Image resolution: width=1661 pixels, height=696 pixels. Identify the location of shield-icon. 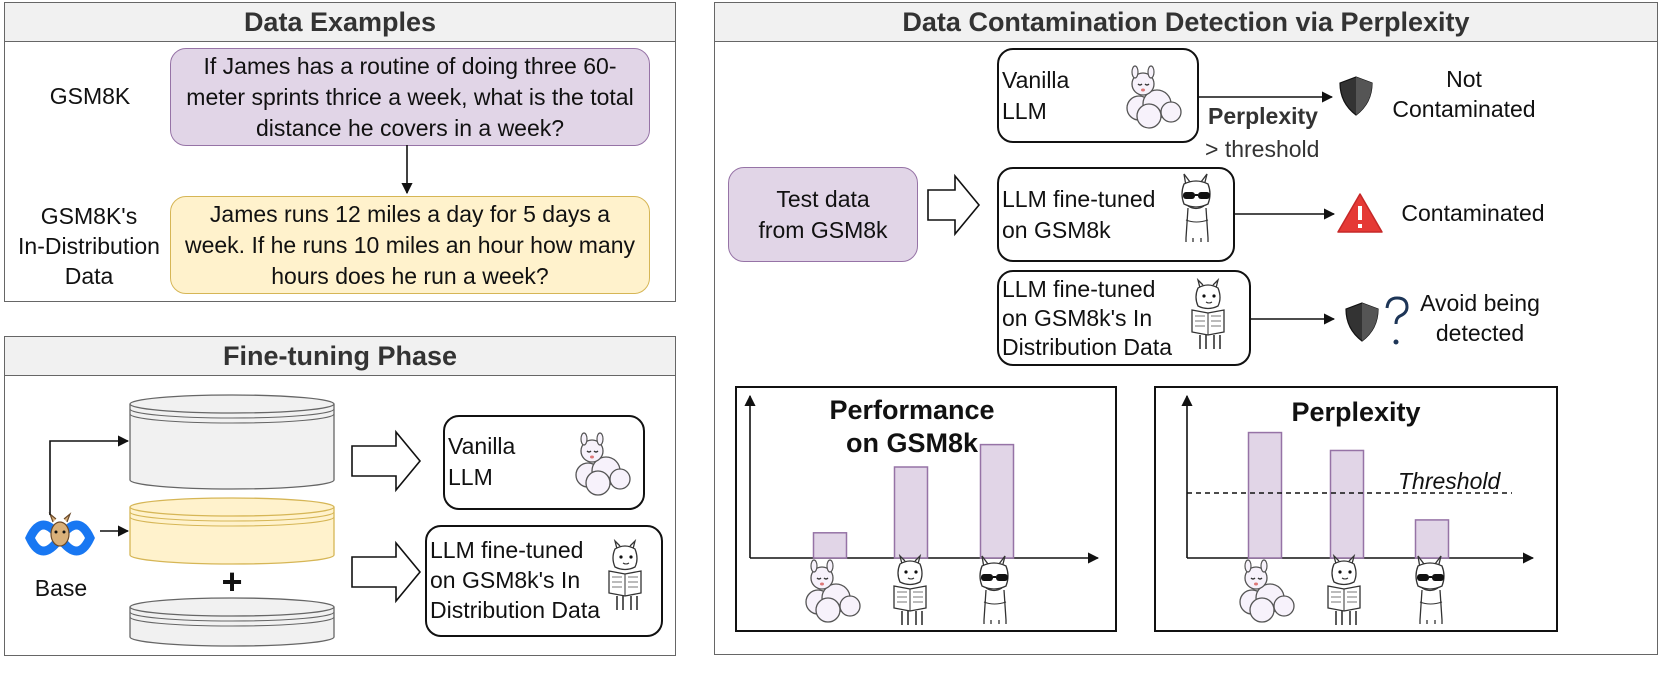
(1356, 96).